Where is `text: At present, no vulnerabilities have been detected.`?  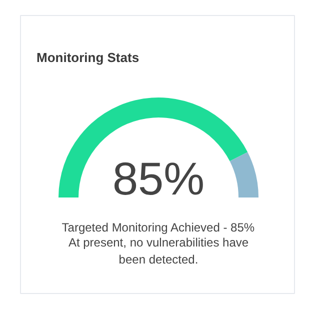
text: At present, no vulnerabilities have been detected. is located at coordinates (158, 251).